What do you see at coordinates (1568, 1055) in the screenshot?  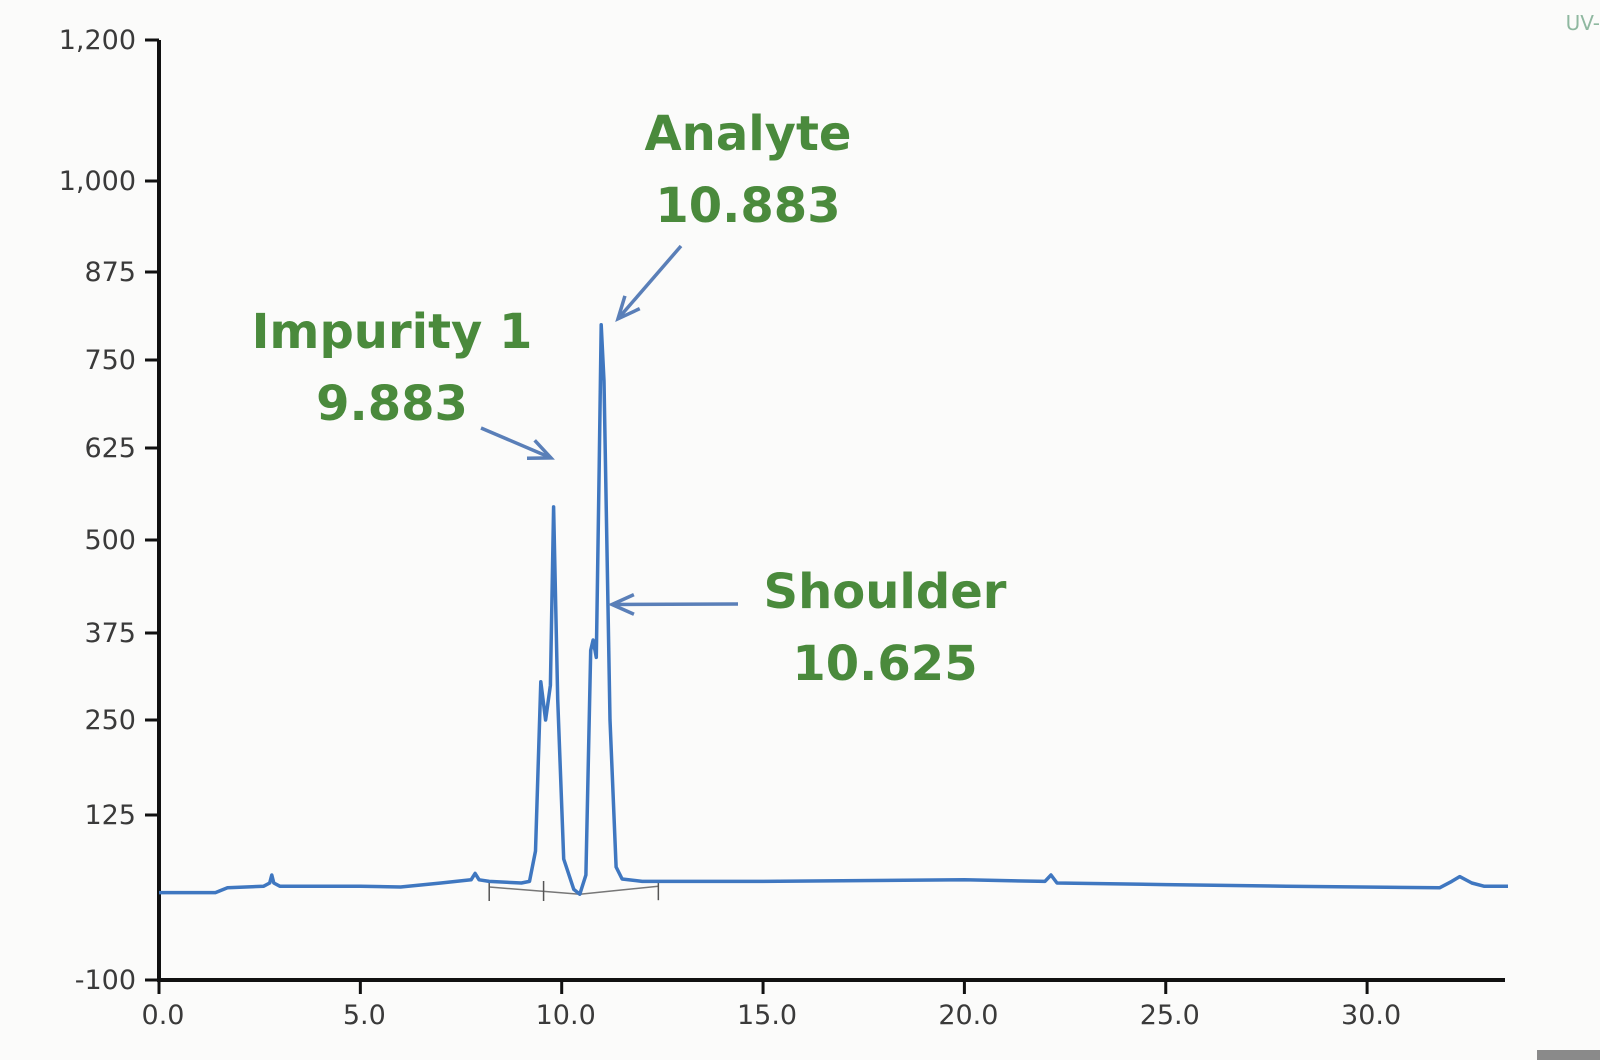 I see `corner-scrollbar-fragment` at bounding box center [1568, 1055].